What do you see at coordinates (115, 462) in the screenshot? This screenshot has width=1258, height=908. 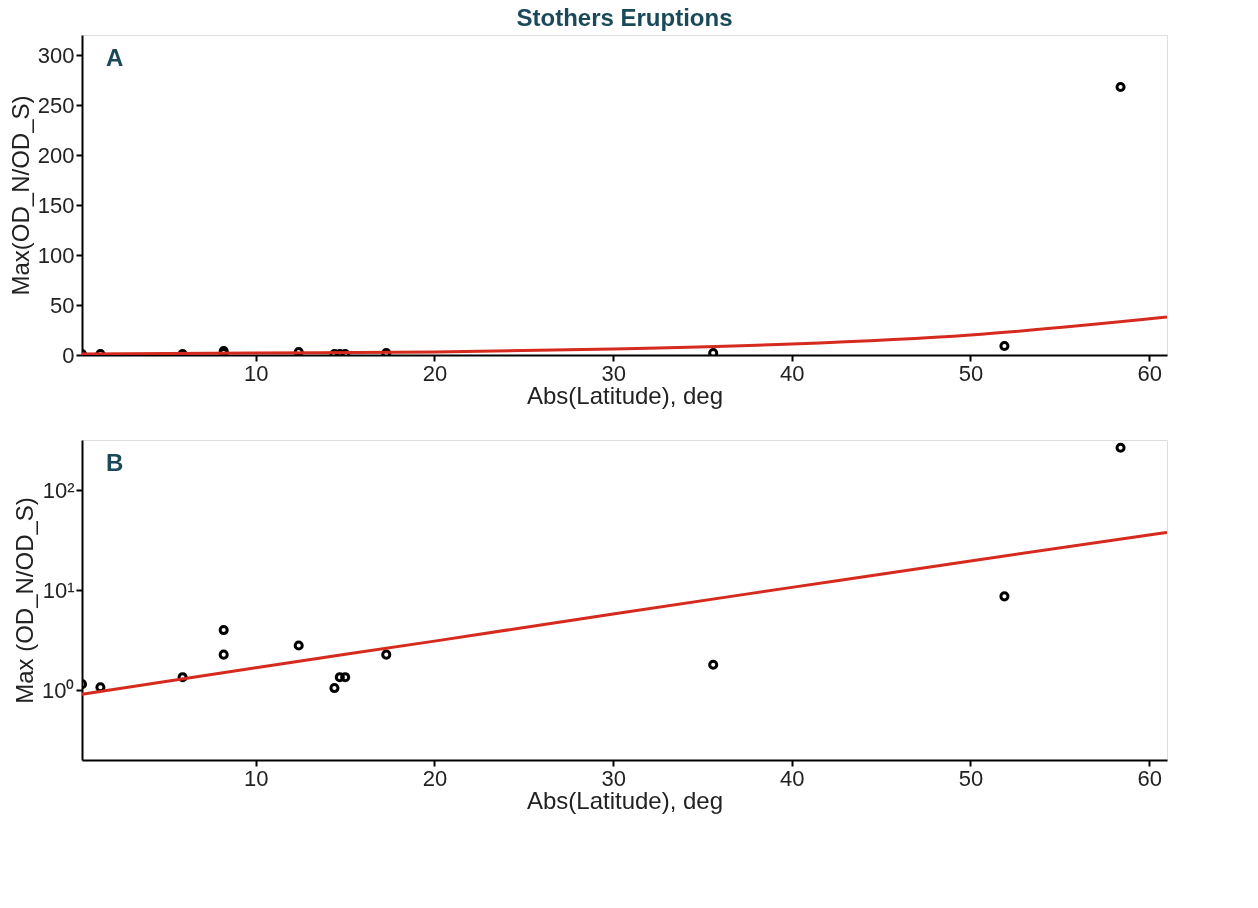 I see `annotation: B` at bounding box center [115, 462].